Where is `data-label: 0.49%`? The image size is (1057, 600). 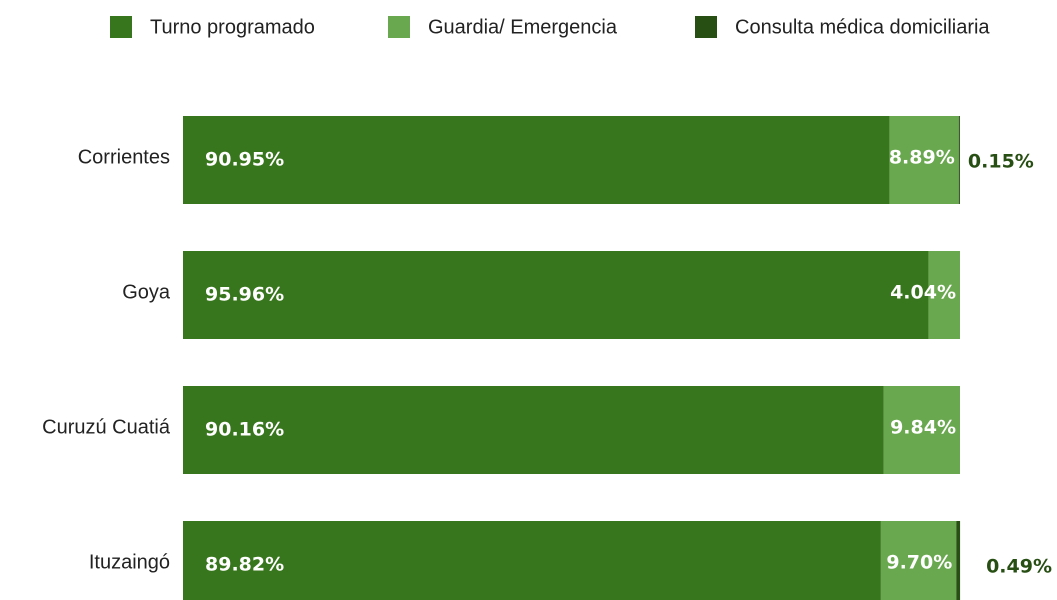
data-label: 0.49% is located at coordinates (1019, 567).